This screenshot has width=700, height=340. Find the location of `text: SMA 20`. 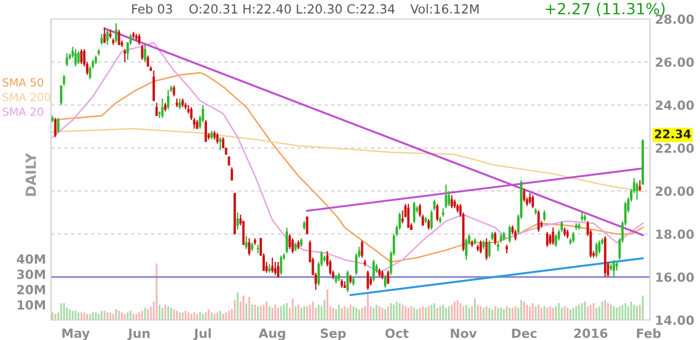

text: SMA 20 is located at coordinates (23, 111).